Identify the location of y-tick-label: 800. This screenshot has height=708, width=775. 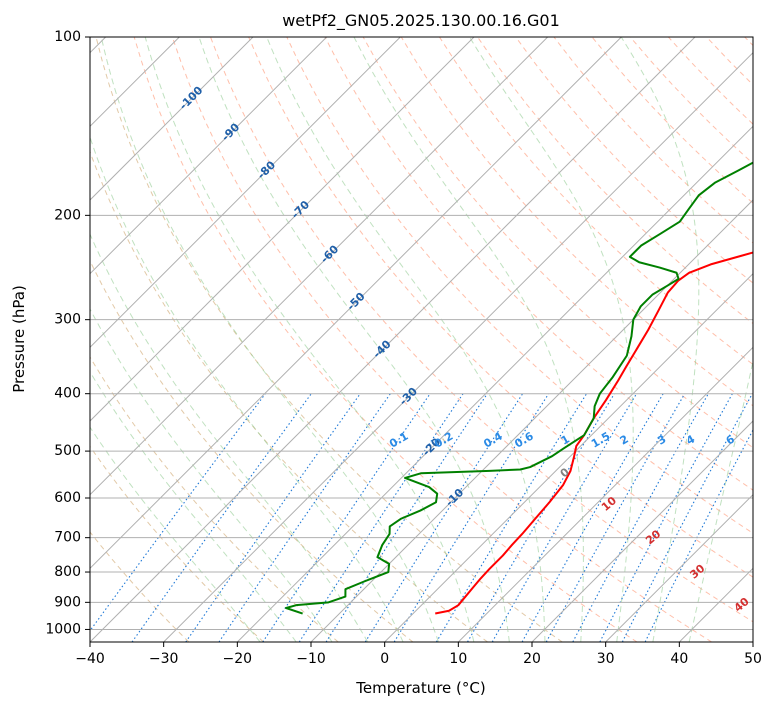
(67, 572).